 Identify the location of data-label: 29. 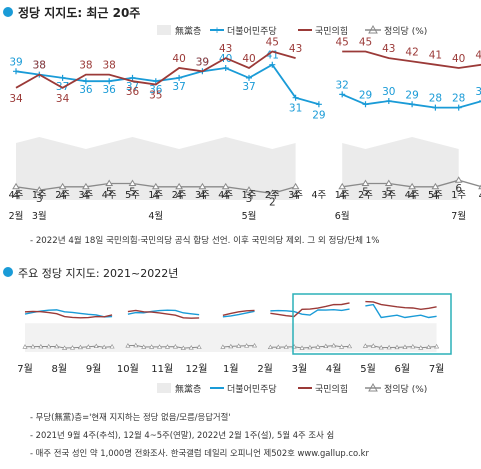
(318, 115).